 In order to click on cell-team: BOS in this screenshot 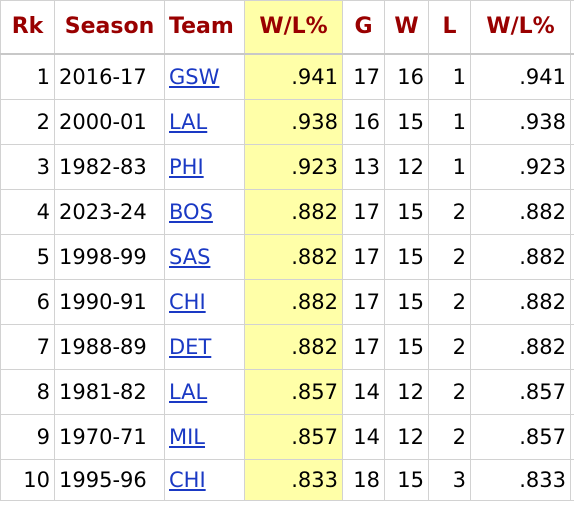, I will do `click(204, 212)`.